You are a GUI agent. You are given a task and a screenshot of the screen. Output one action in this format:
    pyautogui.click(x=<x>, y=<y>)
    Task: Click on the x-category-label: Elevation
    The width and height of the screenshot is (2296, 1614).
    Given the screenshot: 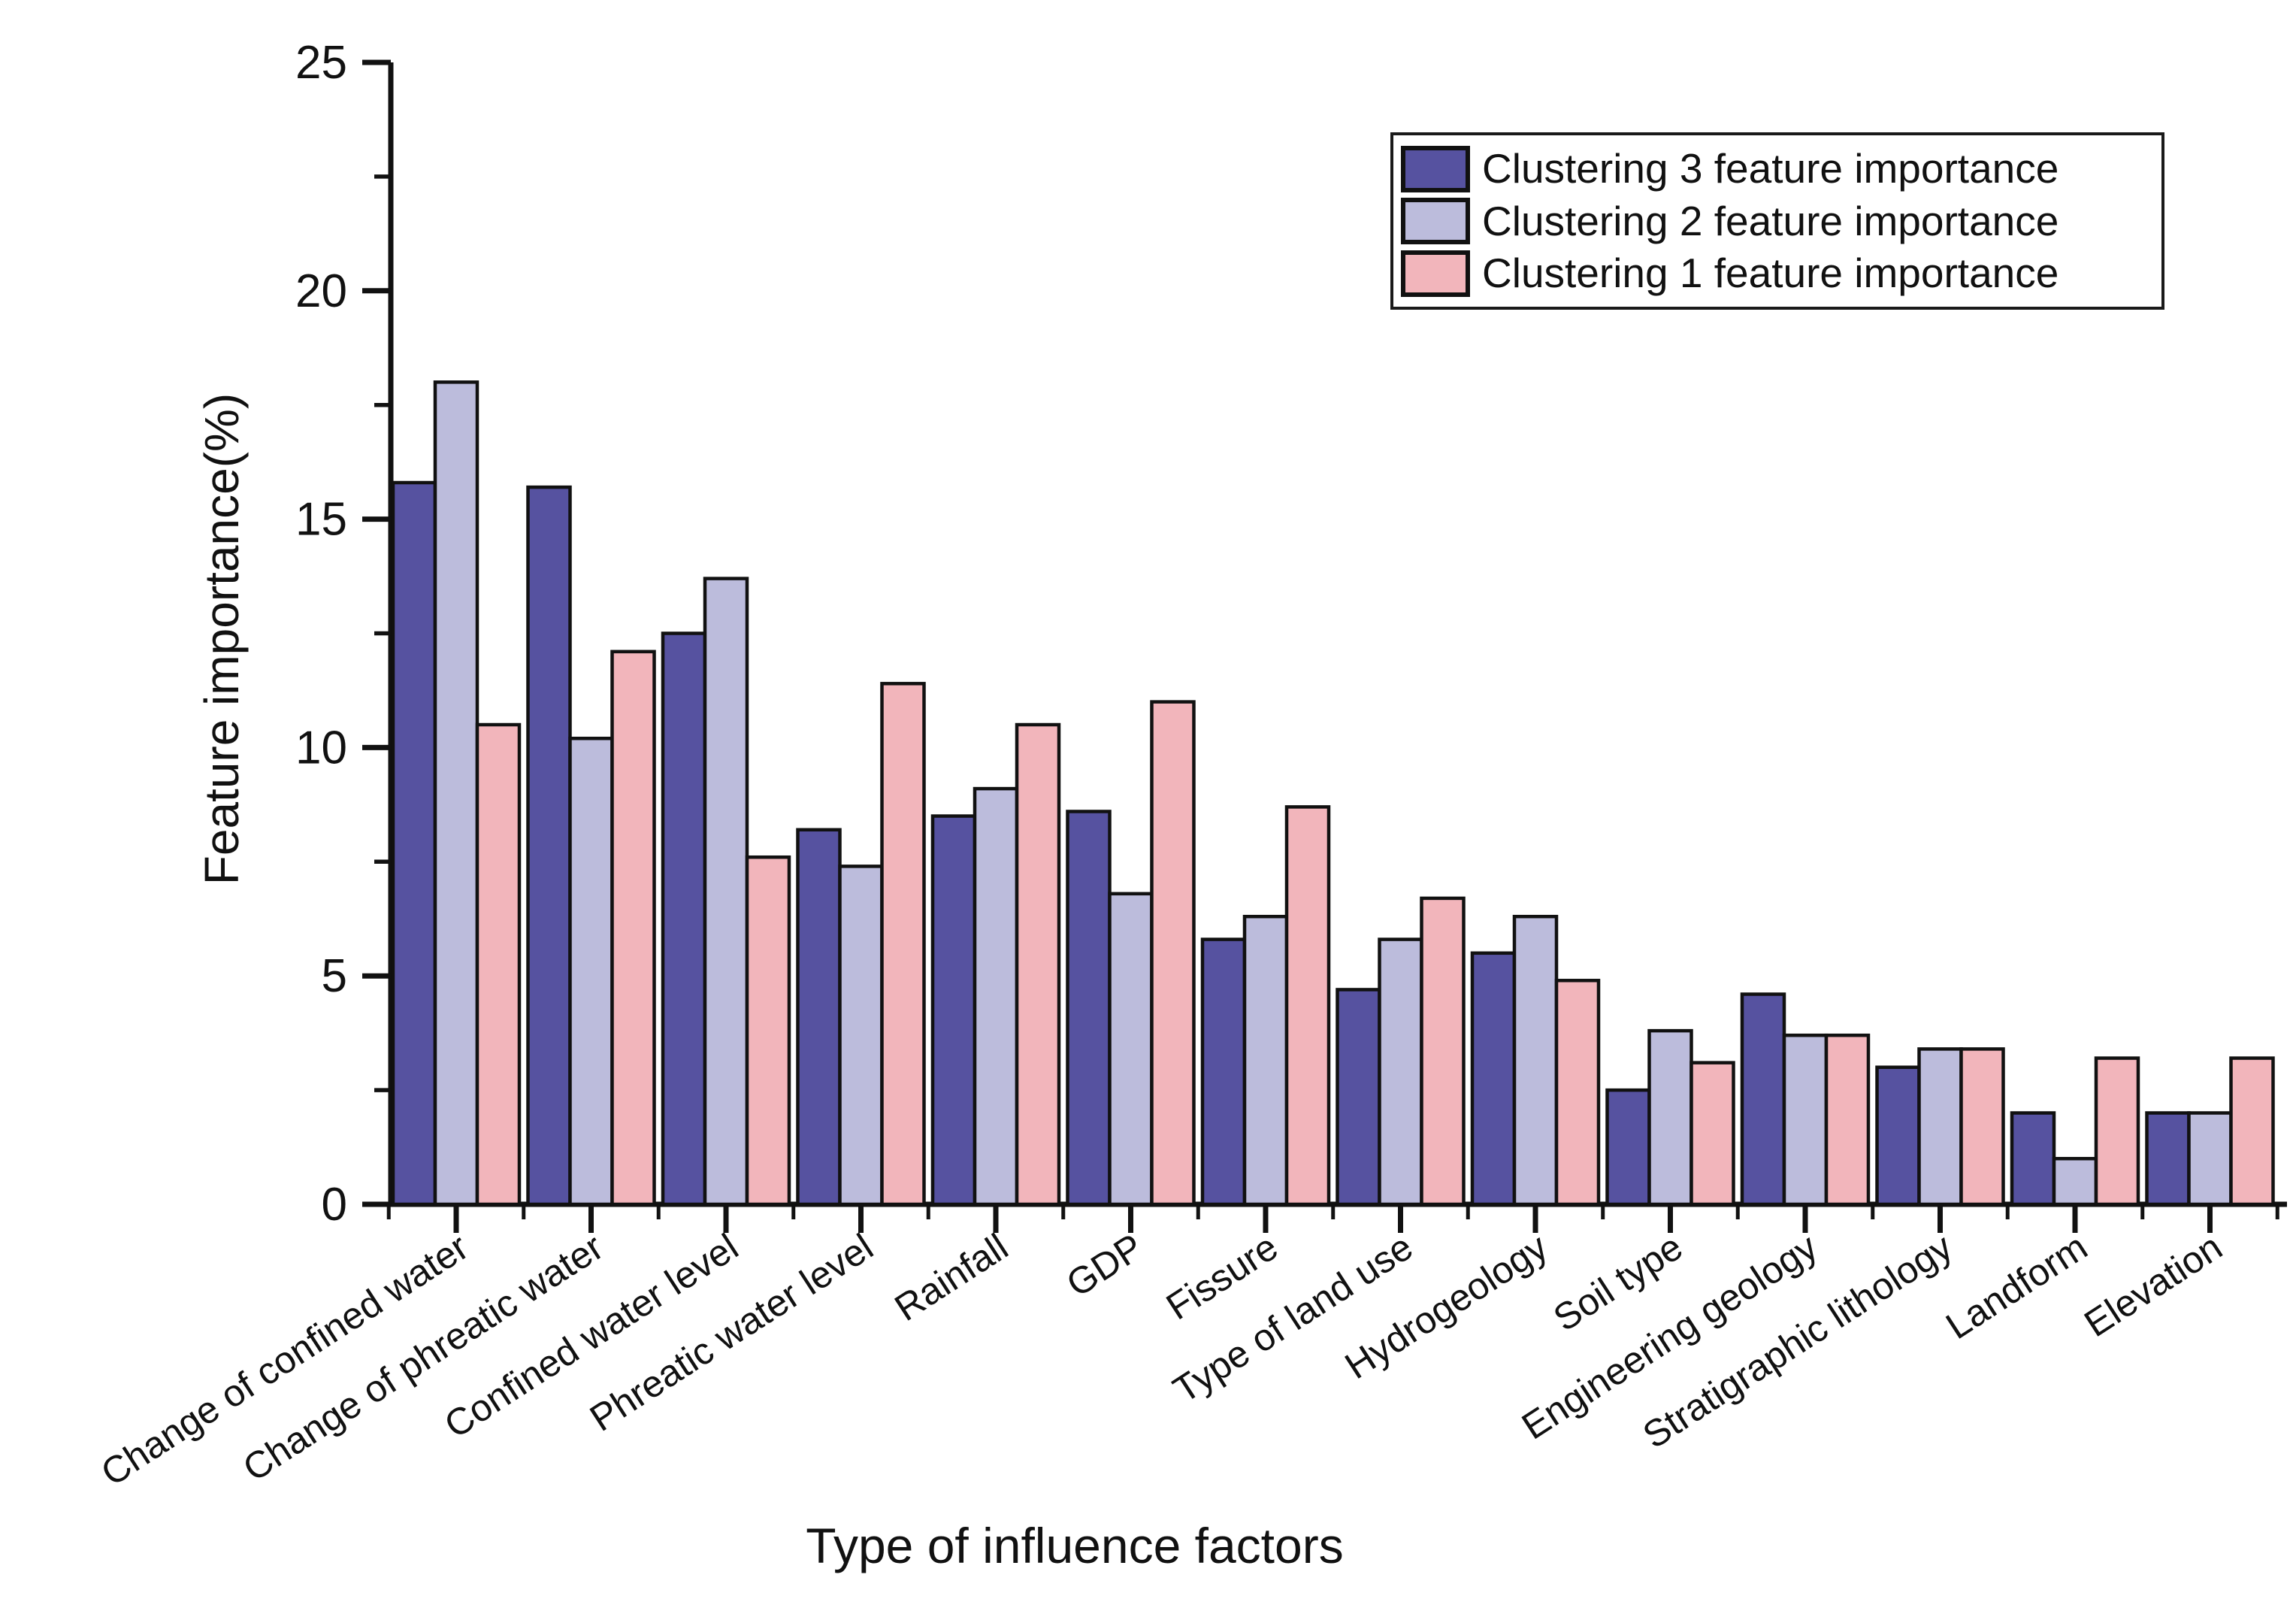 What is the action you would take?
    pyautogui.click(x=2153, y=1285)
    